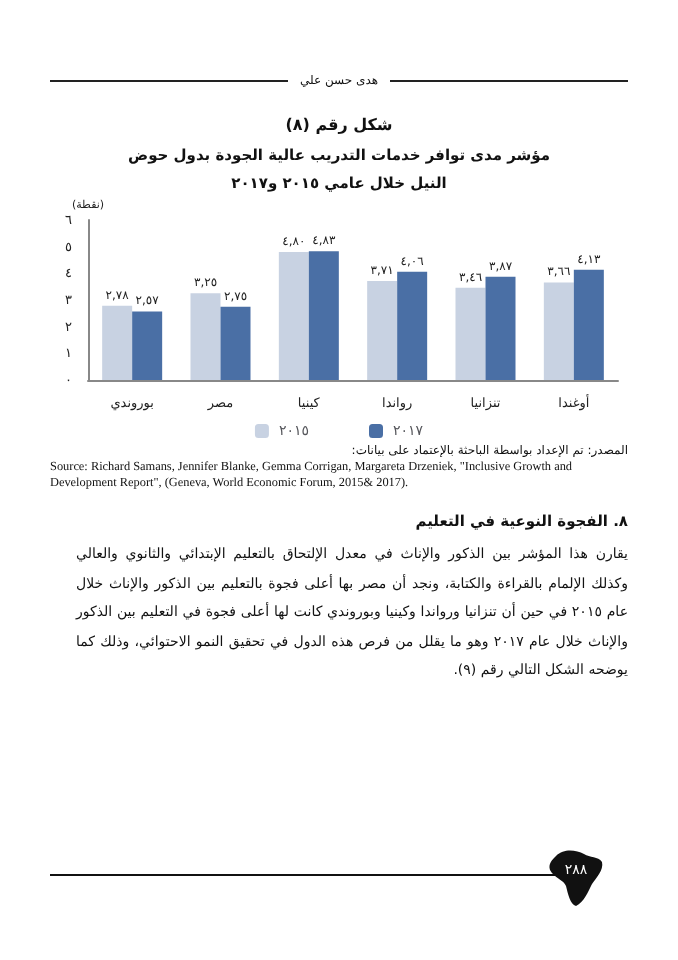  I want to click on chart-title: شكل رقم (٨), so click(339, 125).